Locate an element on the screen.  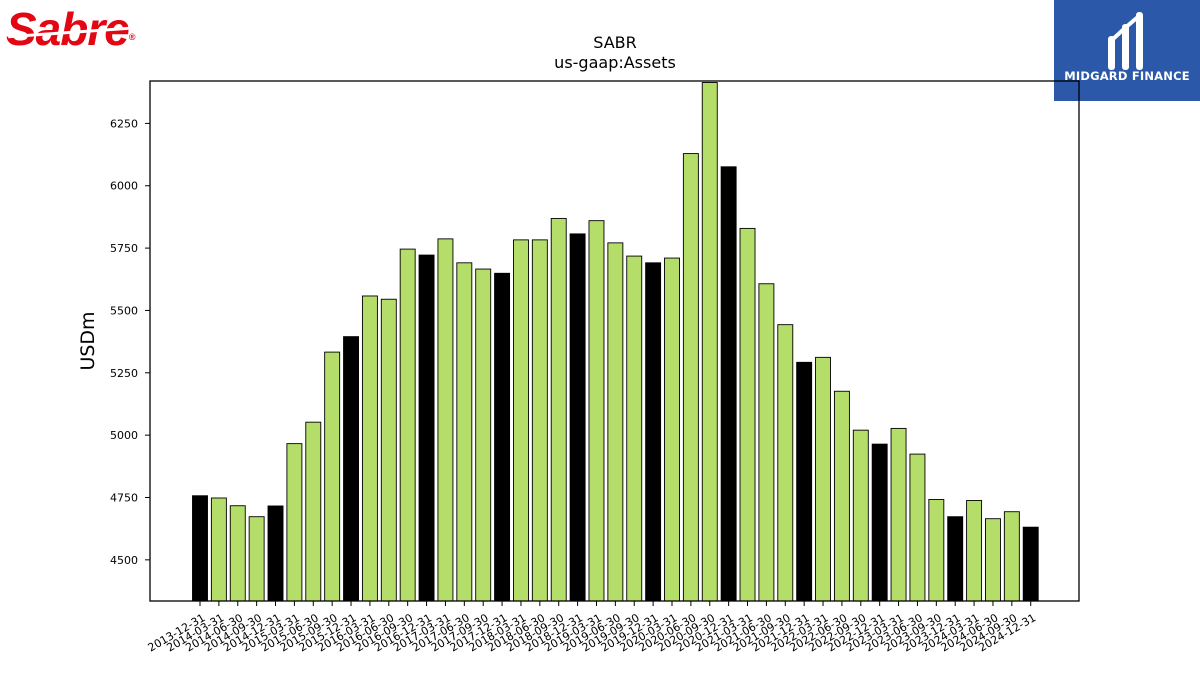
y-tick-label: 4750 is located at coordinates (124, 497).